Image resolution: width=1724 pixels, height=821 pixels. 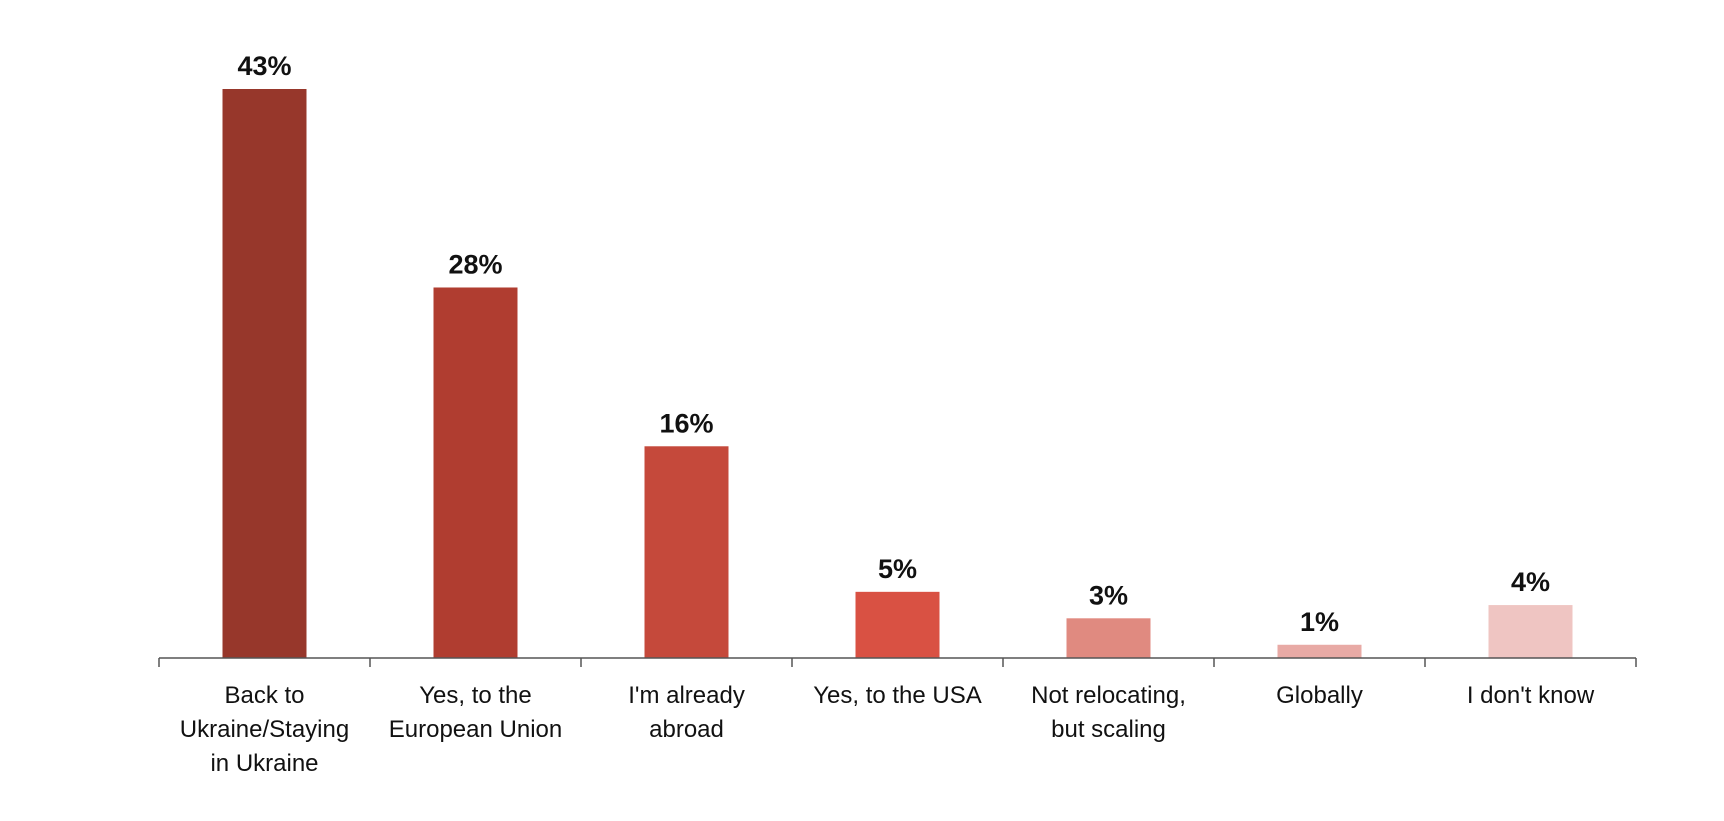 What do you see at coordinates (475, 264) in the screenshot?
I see `data-label-2: 28%` at bounding box center [475, 264].